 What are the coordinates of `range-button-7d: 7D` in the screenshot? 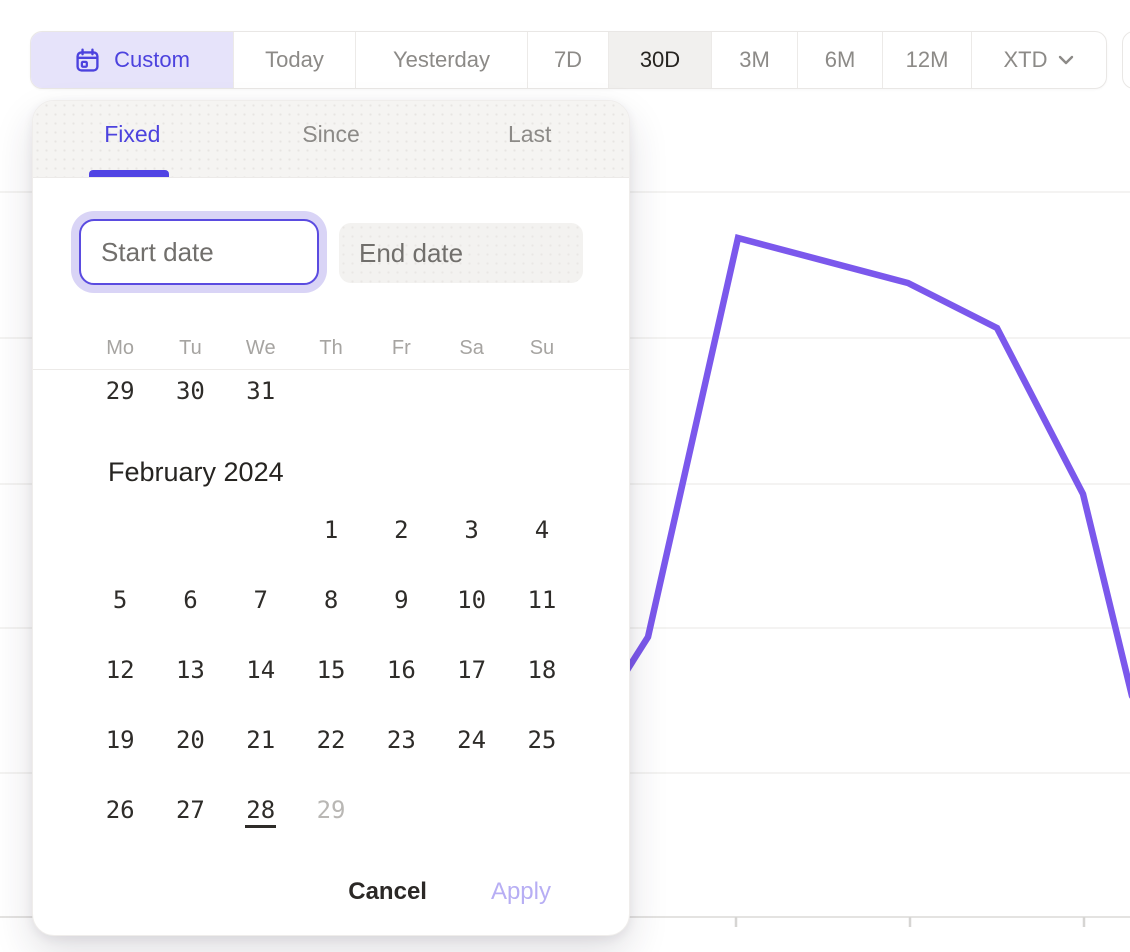 It's located at (568, 60).